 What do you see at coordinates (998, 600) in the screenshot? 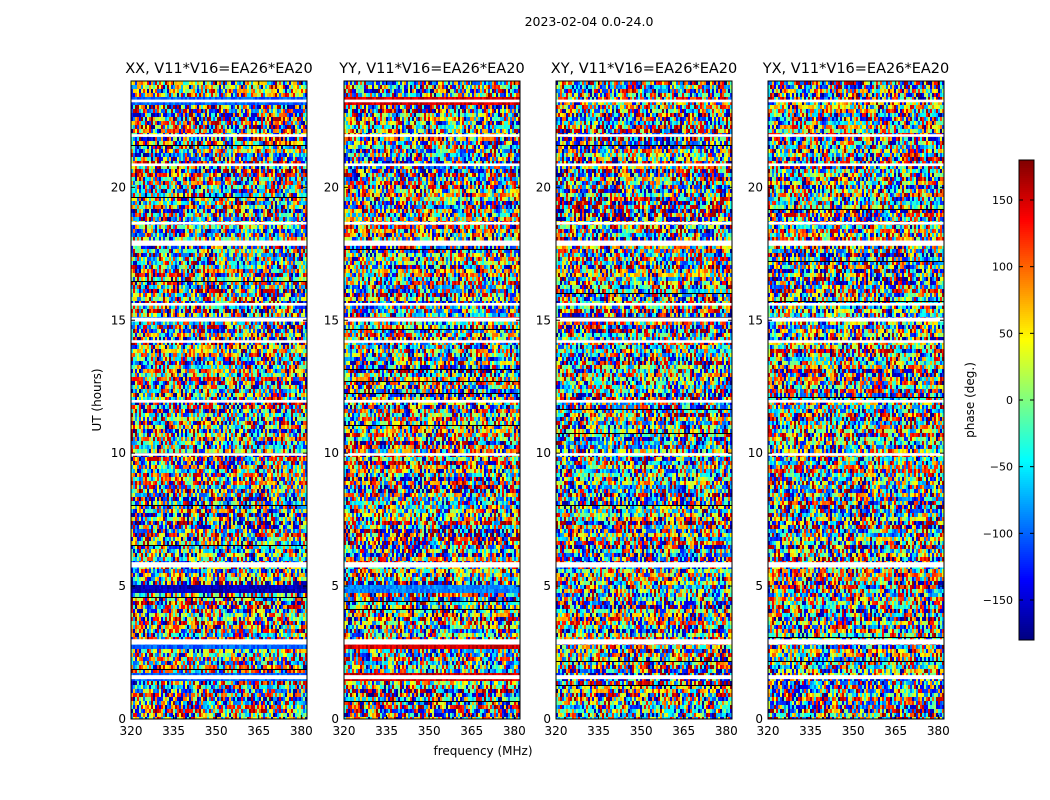
I see `colorbar-tick-label: −150` at bounding box center [998, 600].